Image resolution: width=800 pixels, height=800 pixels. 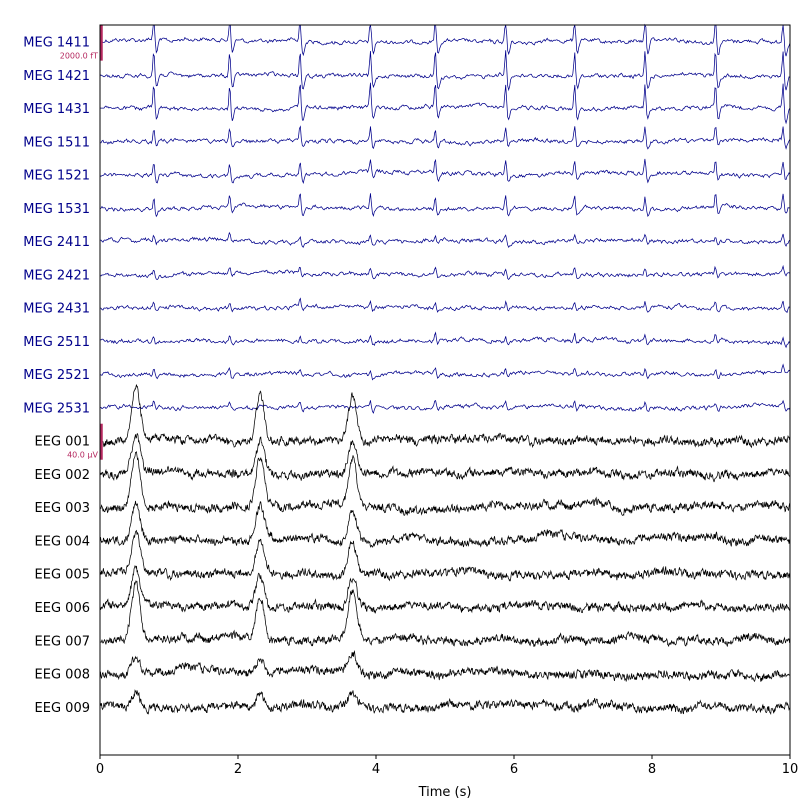 What do you see at coordinates (56, 342) in the screenshot?
I see `channel-label: MEG 2511` at bounding box center [56, 342].